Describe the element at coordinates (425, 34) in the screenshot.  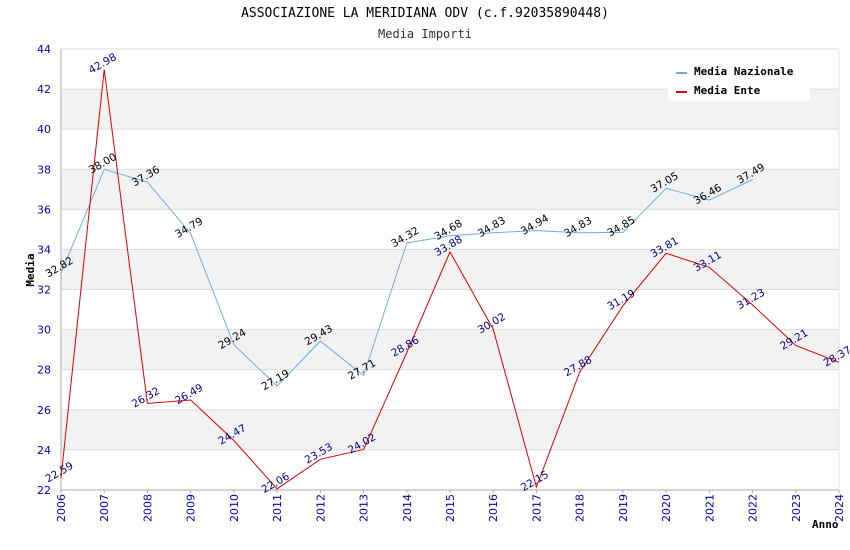
I see `chart-subtitle: Media Importi` at that location.